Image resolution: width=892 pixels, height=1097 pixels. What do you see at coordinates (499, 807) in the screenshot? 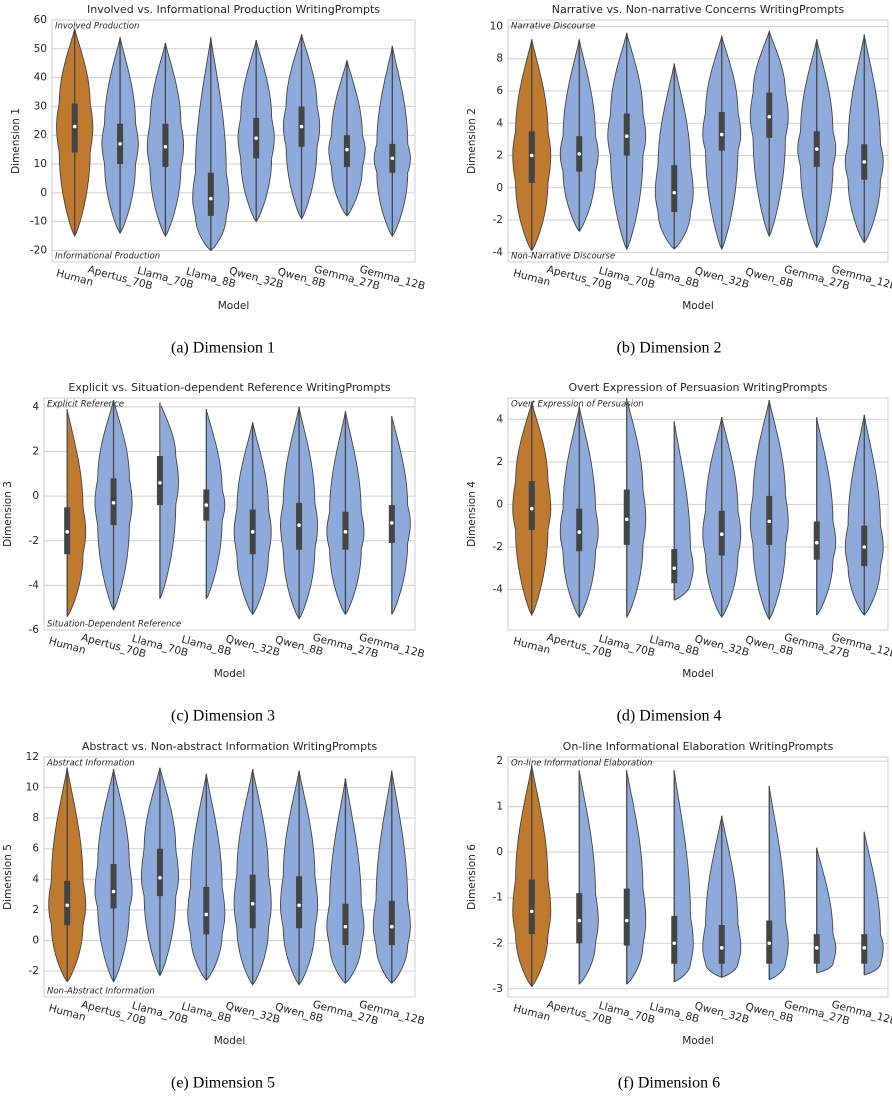
I see `y-tick-label: 1` at bounding box center [499, 807].